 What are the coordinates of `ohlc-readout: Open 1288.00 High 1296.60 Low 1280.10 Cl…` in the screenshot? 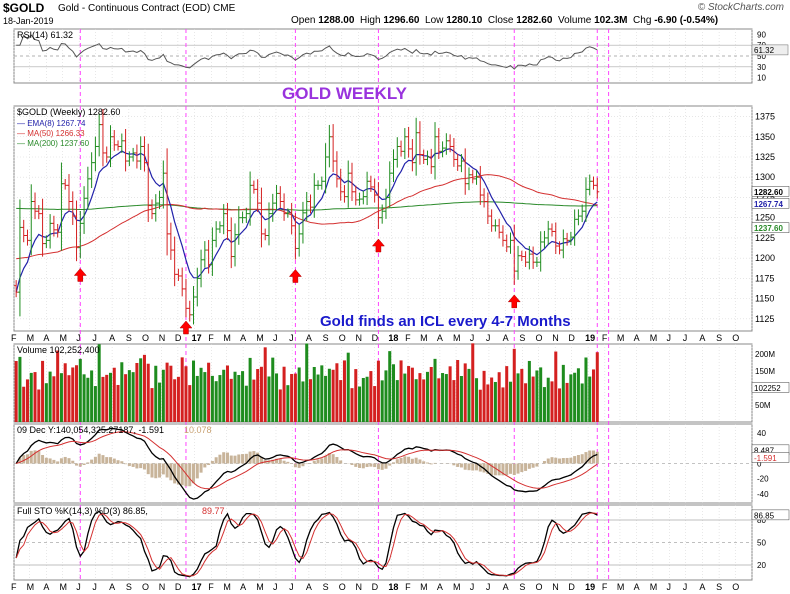 It's located at (504, 20).